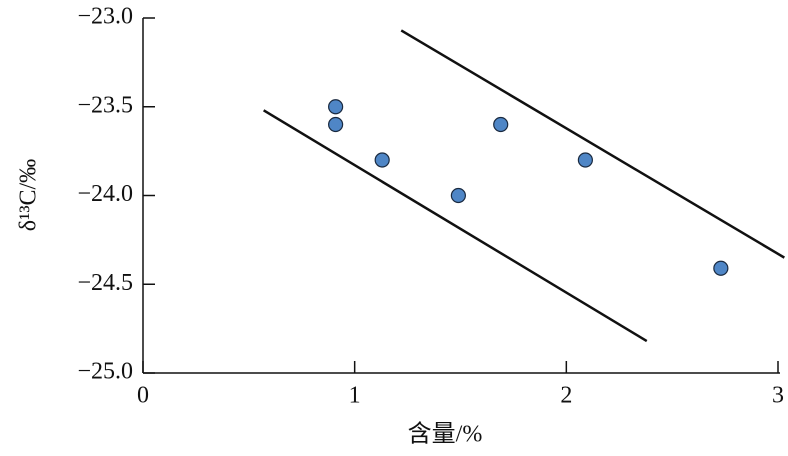 The height and width of the screenshot is (456, 788). What do you see at coordinates (445, 434) in the screenshot?
I see `x-axis-label: 含量/%` at bounding box center [445, 434].